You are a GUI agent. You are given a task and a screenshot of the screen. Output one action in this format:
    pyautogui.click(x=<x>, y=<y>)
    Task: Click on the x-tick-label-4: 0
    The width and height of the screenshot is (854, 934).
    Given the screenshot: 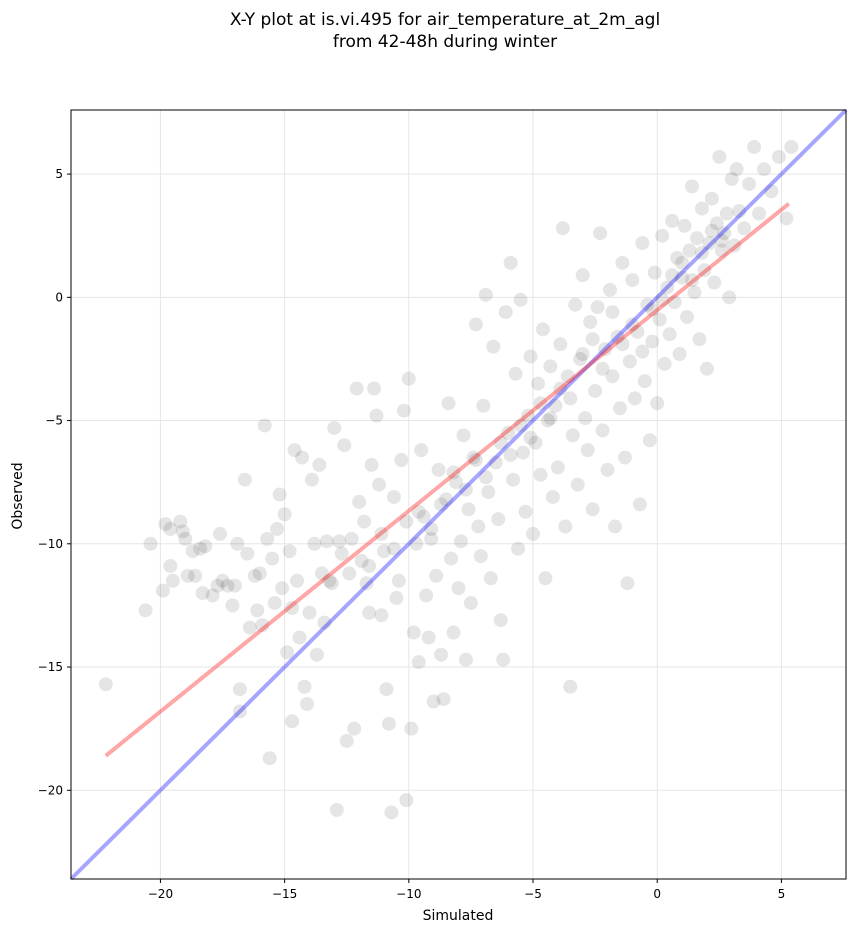 What is the action you would take?
    pyautogui.click(x=657, y=894)
    